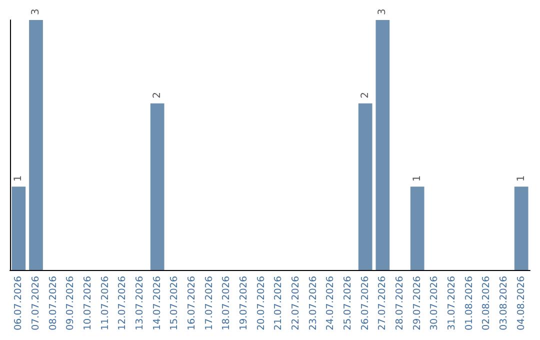 Image resolution: width=540 pixels, height=340 pixels. Describe the element at coordinates (88, 303) in the screenshot. I see `x-tick-label: 10.07.2026` at that location.